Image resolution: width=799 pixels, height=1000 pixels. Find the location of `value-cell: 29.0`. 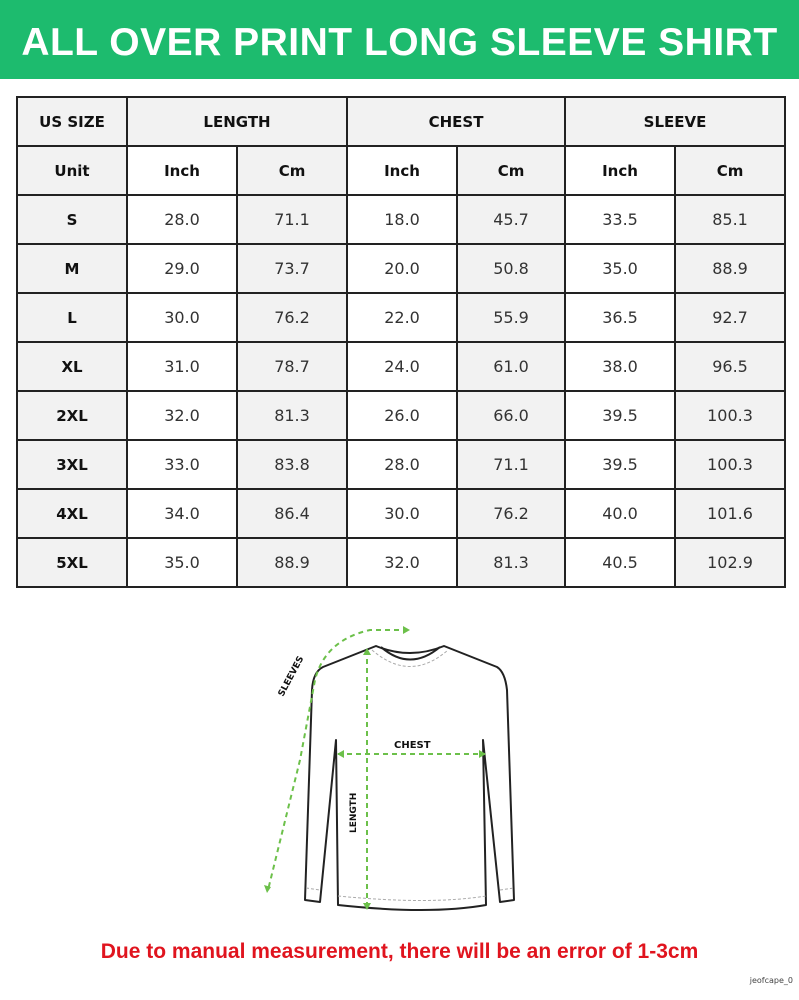

value-cell: 29.0 is located at coordinates (182, 268).